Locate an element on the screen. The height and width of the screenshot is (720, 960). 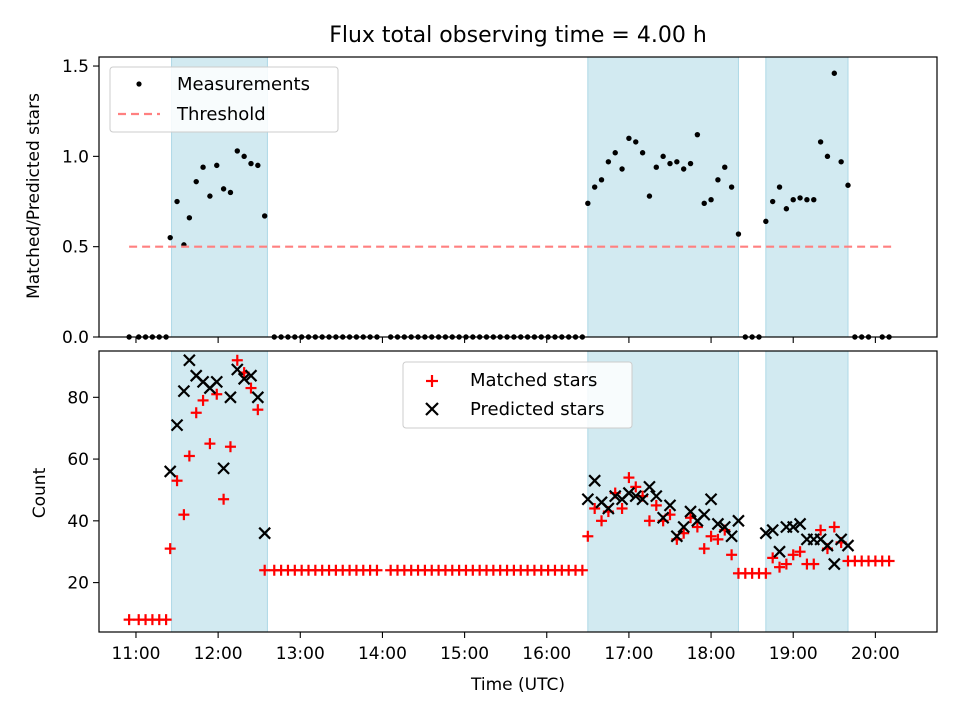
measurements-legend-marker is located at coordinates (139, 84).